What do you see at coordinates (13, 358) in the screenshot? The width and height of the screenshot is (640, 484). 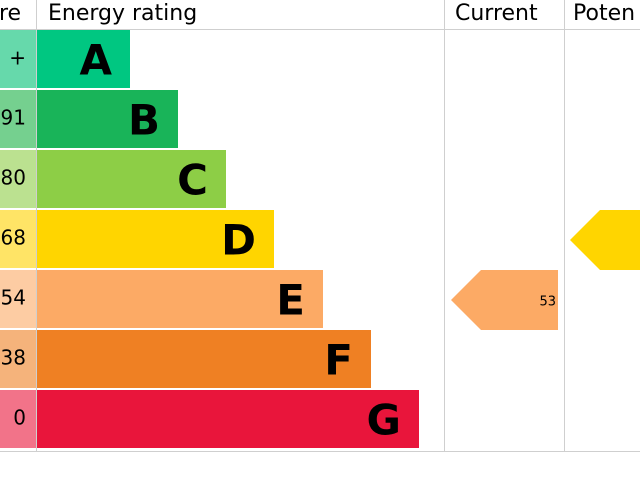 I see `score-label: 38` at bounding box center [13, 358].